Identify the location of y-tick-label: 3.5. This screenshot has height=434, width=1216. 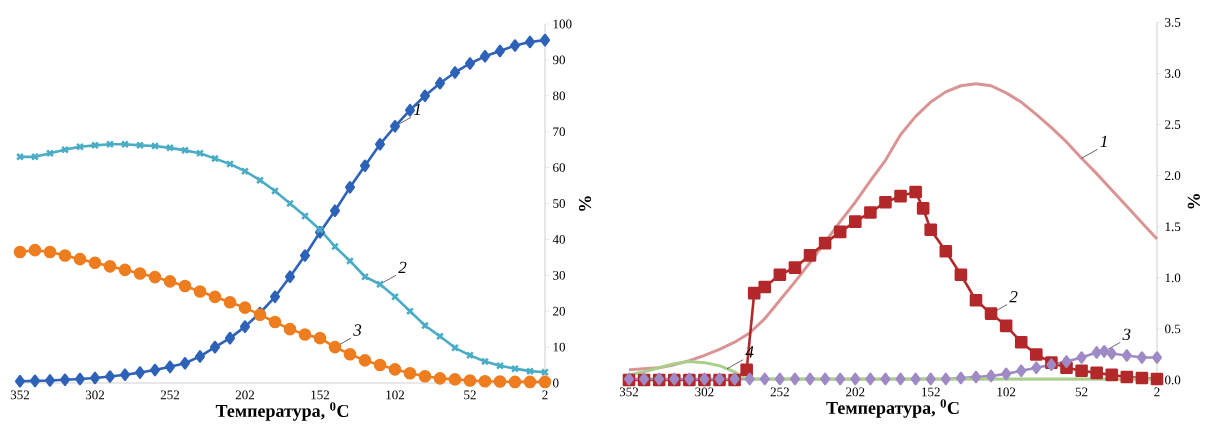
(1173, 22).